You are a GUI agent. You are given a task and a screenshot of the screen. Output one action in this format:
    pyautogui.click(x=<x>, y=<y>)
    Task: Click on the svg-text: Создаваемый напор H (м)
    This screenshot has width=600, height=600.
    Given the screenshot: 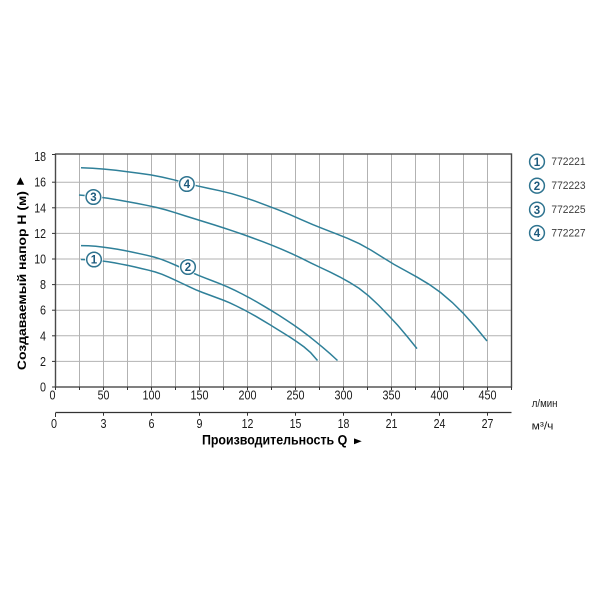 What is the action you would take?
    pyautogui.click(x=22, y=280)
    